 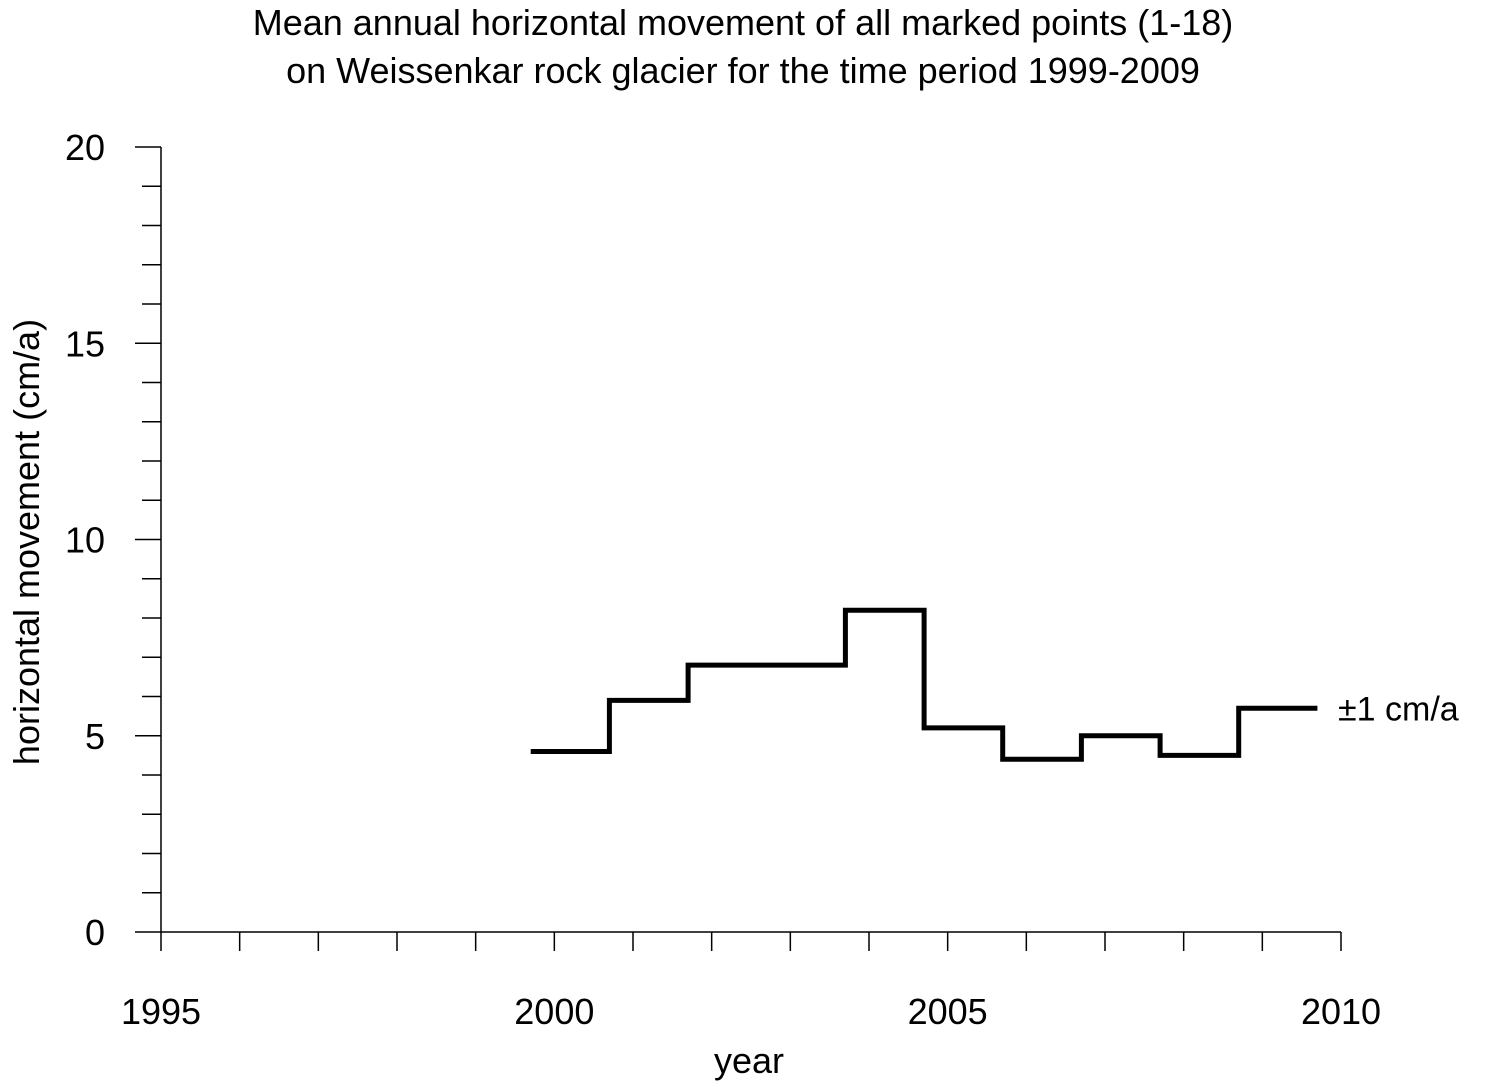 I want to click on y-tick-label: 0, so click(x=95, y=932).